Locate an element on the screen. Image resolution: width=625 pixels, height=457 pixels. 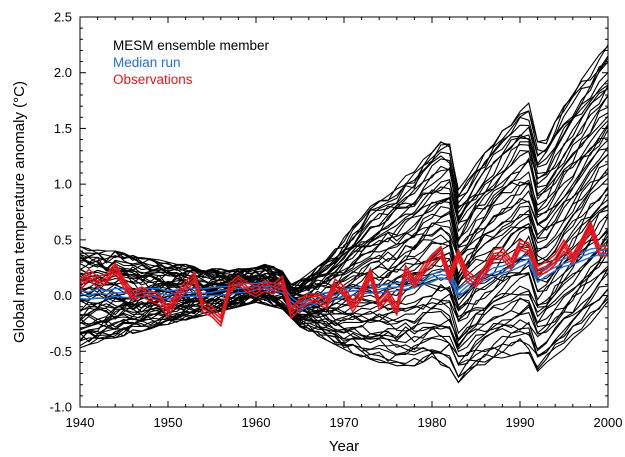
y-tick-label: 2.0 is located at coordinates (63, 72).